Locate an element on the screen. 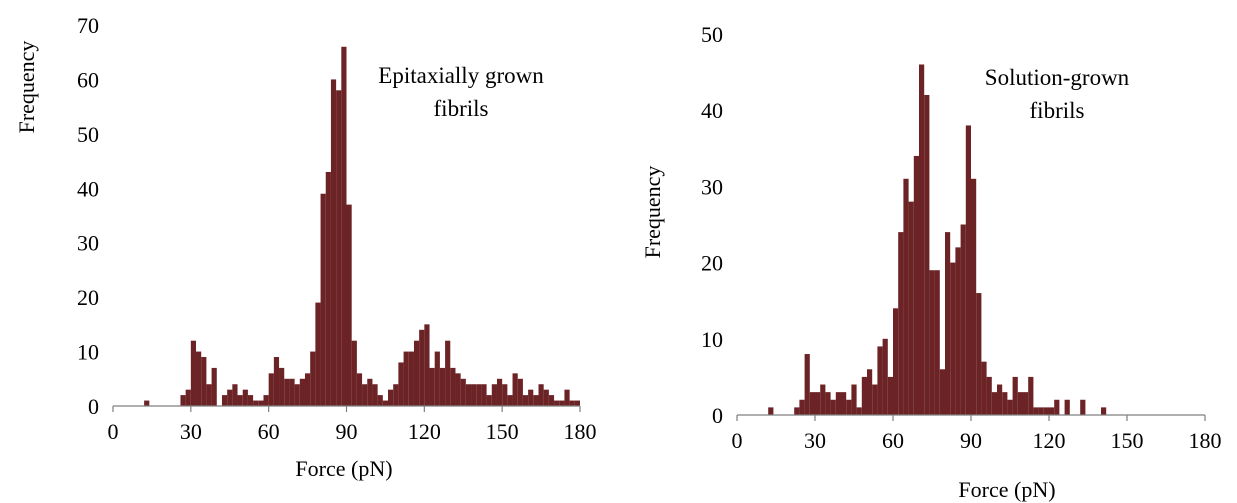  right-x-tick-label: 150 is located at coordinates (1127, 440).